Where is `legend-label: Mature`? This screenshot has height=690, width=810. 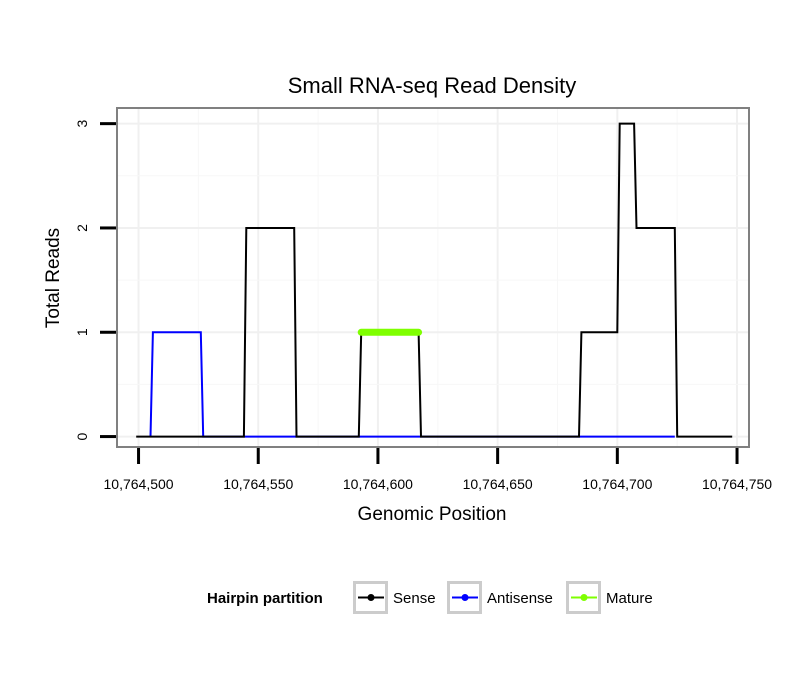 legend-label: Mature is located at coordinates (629, 598).